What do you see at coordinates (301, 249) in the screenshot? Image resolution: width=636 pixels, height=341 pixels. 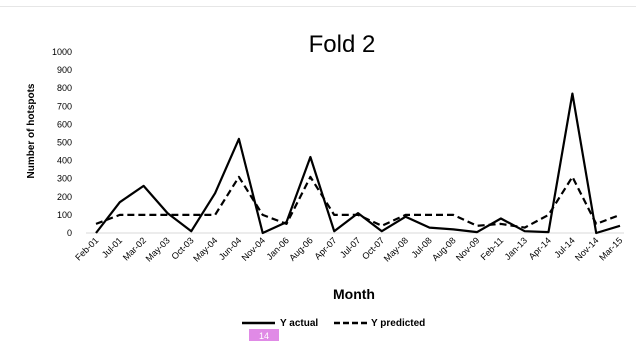 I see `x-tick-label: Aug-06` at bounding box center [301, 249].